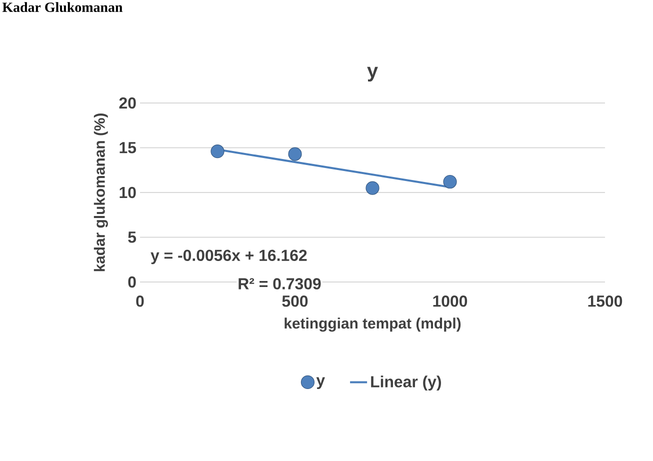 The height and width of the screenshot is (461, 653). What do you see at coordinates (128, 148) in the screenshot?
I see `y-tick-label: 15` at bounding box center [128, 148].